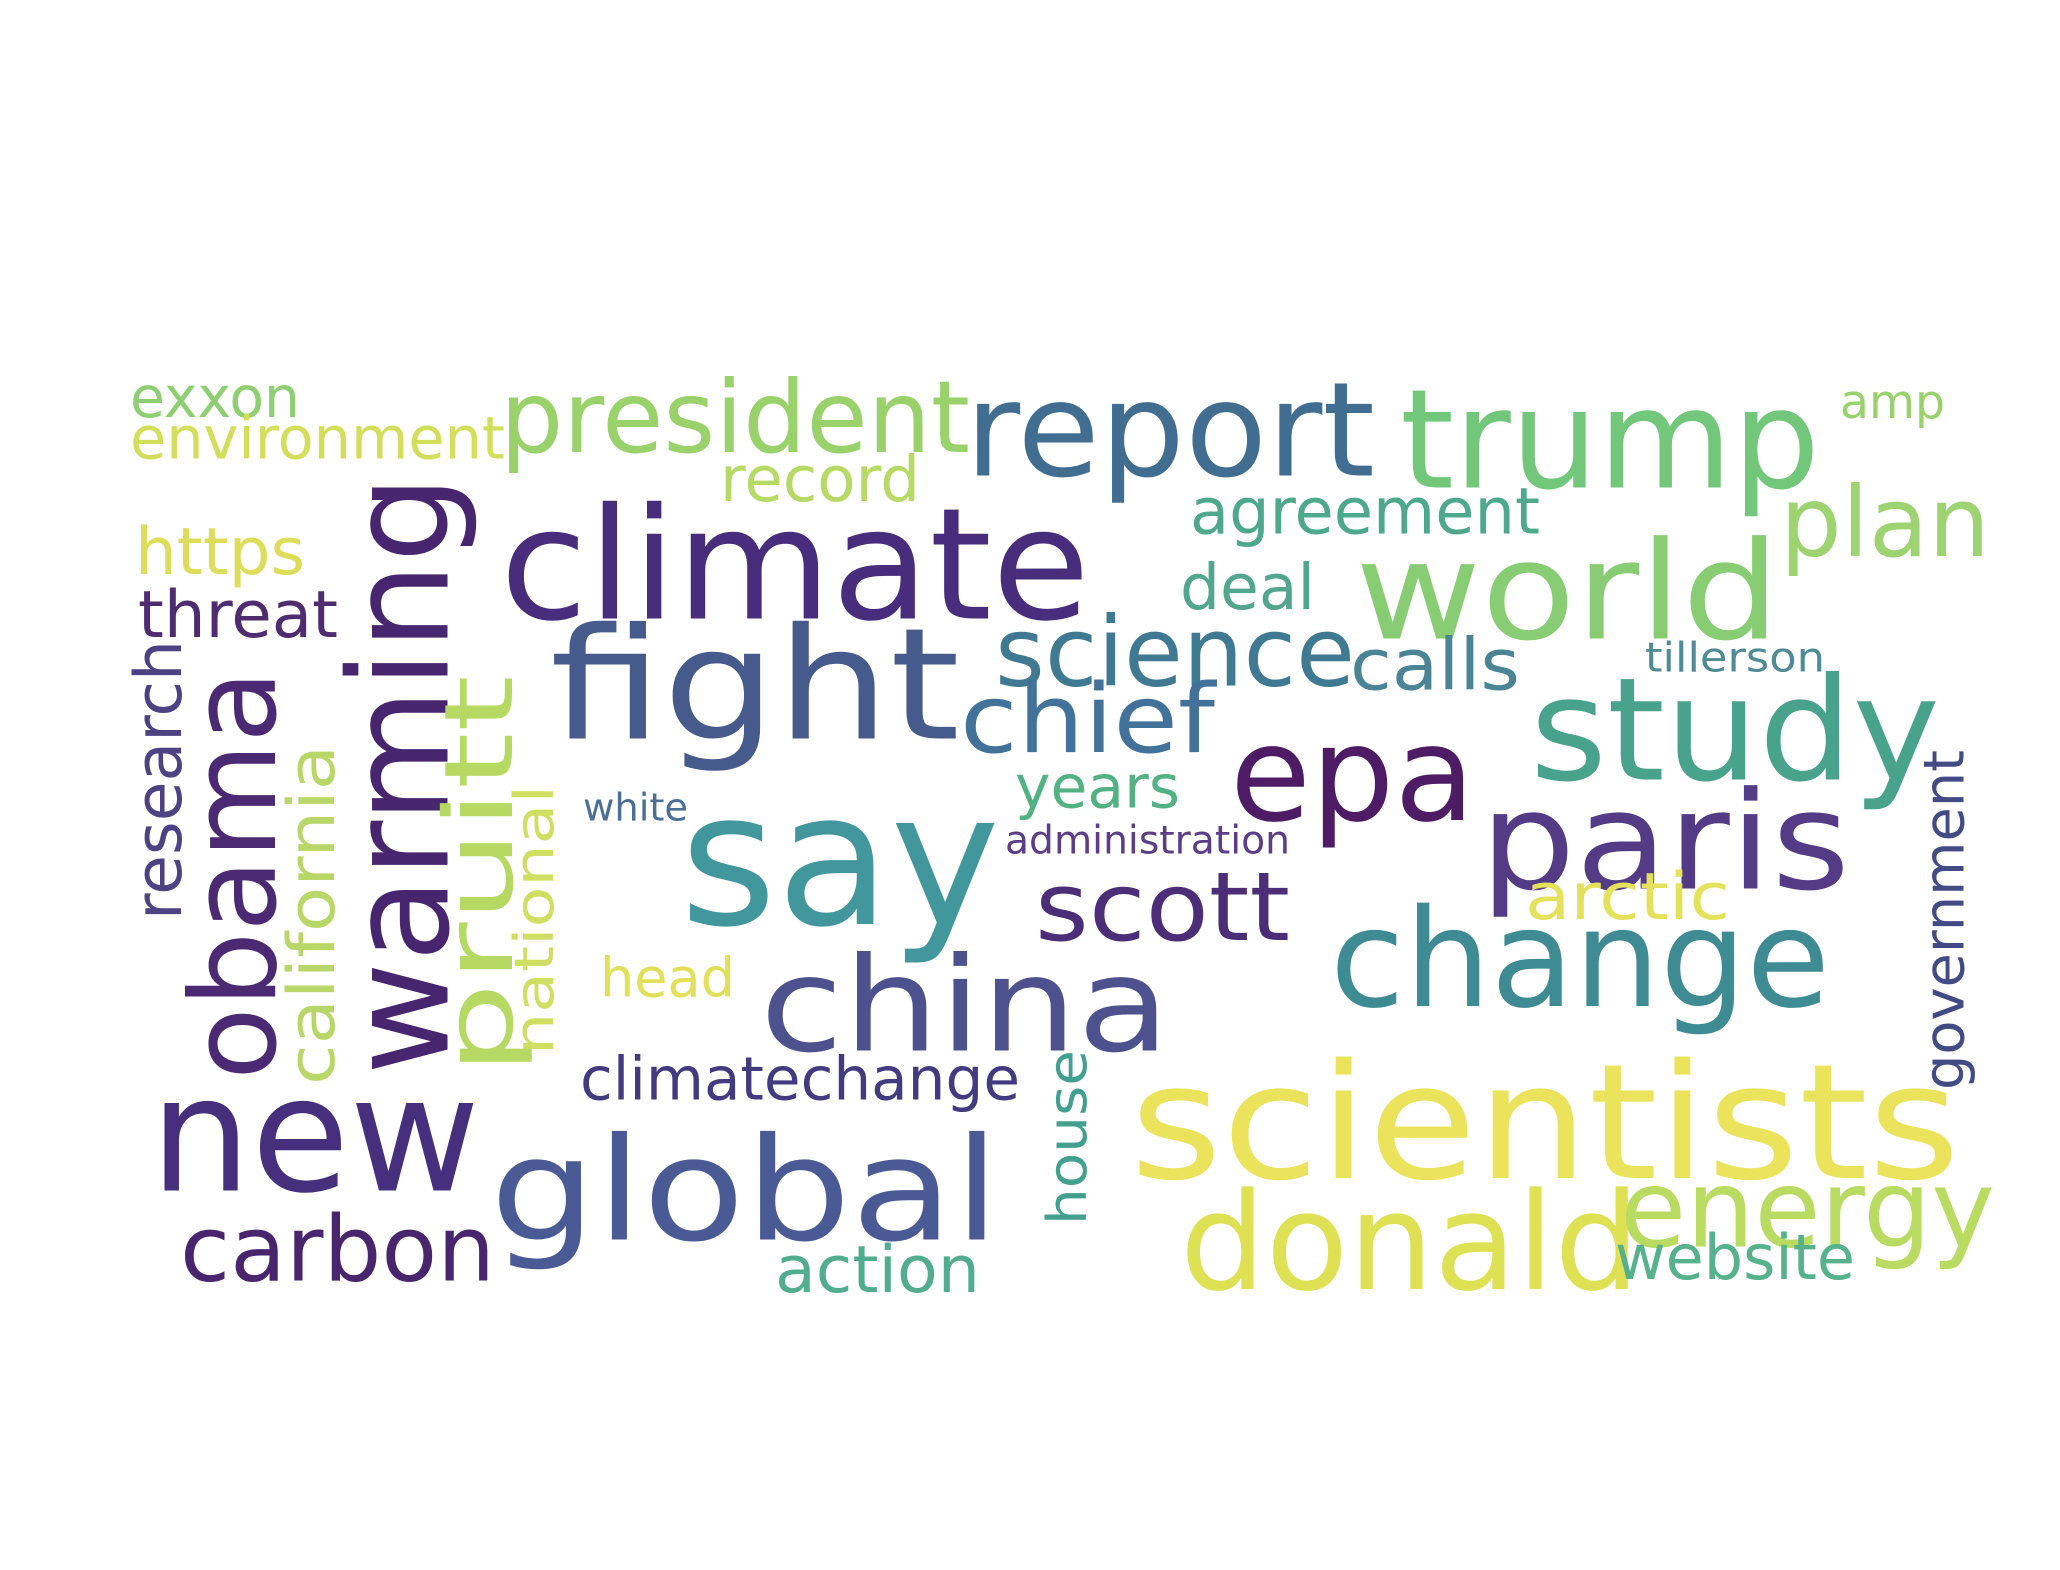 This screenshot has width=2060, height=1570. I want to click on word-president: president, so click(735, 417).